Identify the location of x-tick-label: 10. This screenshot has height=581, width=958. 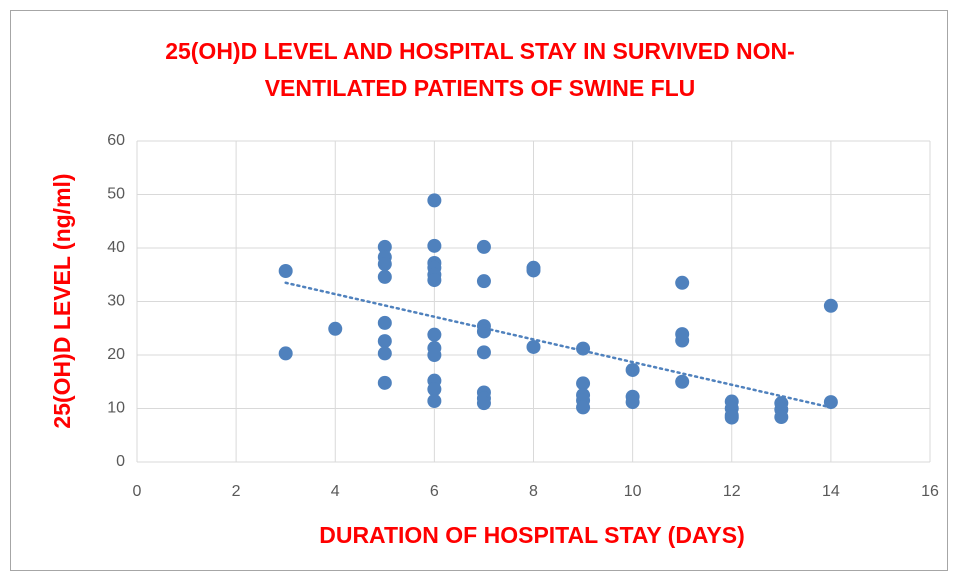
(633, 491).